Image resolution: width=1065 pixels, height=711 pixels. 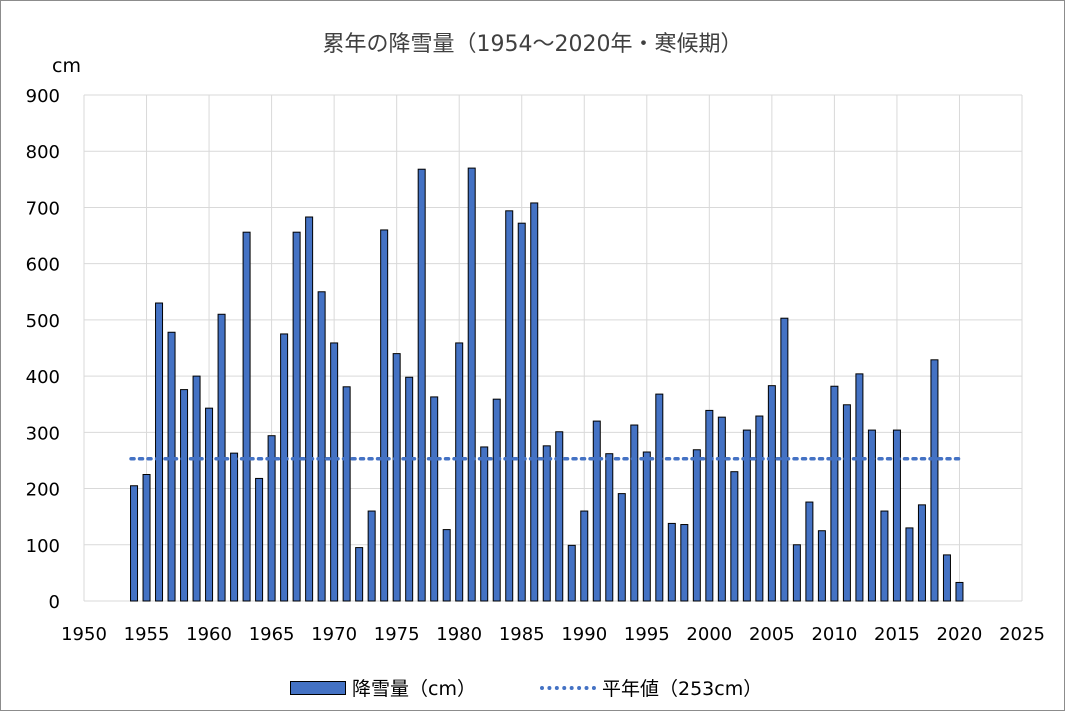 What do you see at coordinates (134, 543) in the screenshot?
I see `bar-1954` at bounding box center [134, 543].